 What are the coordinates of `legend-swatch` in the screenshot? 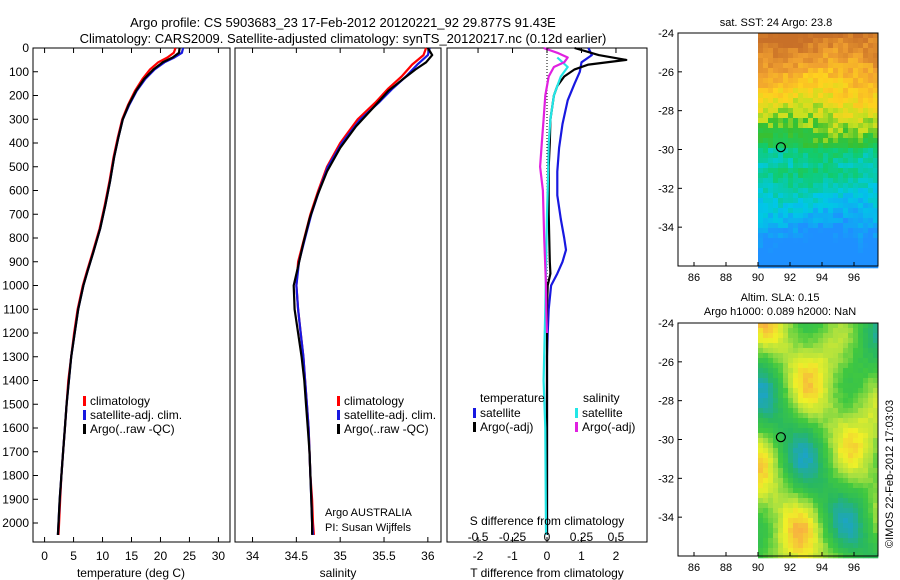 It's located at (84, 415).